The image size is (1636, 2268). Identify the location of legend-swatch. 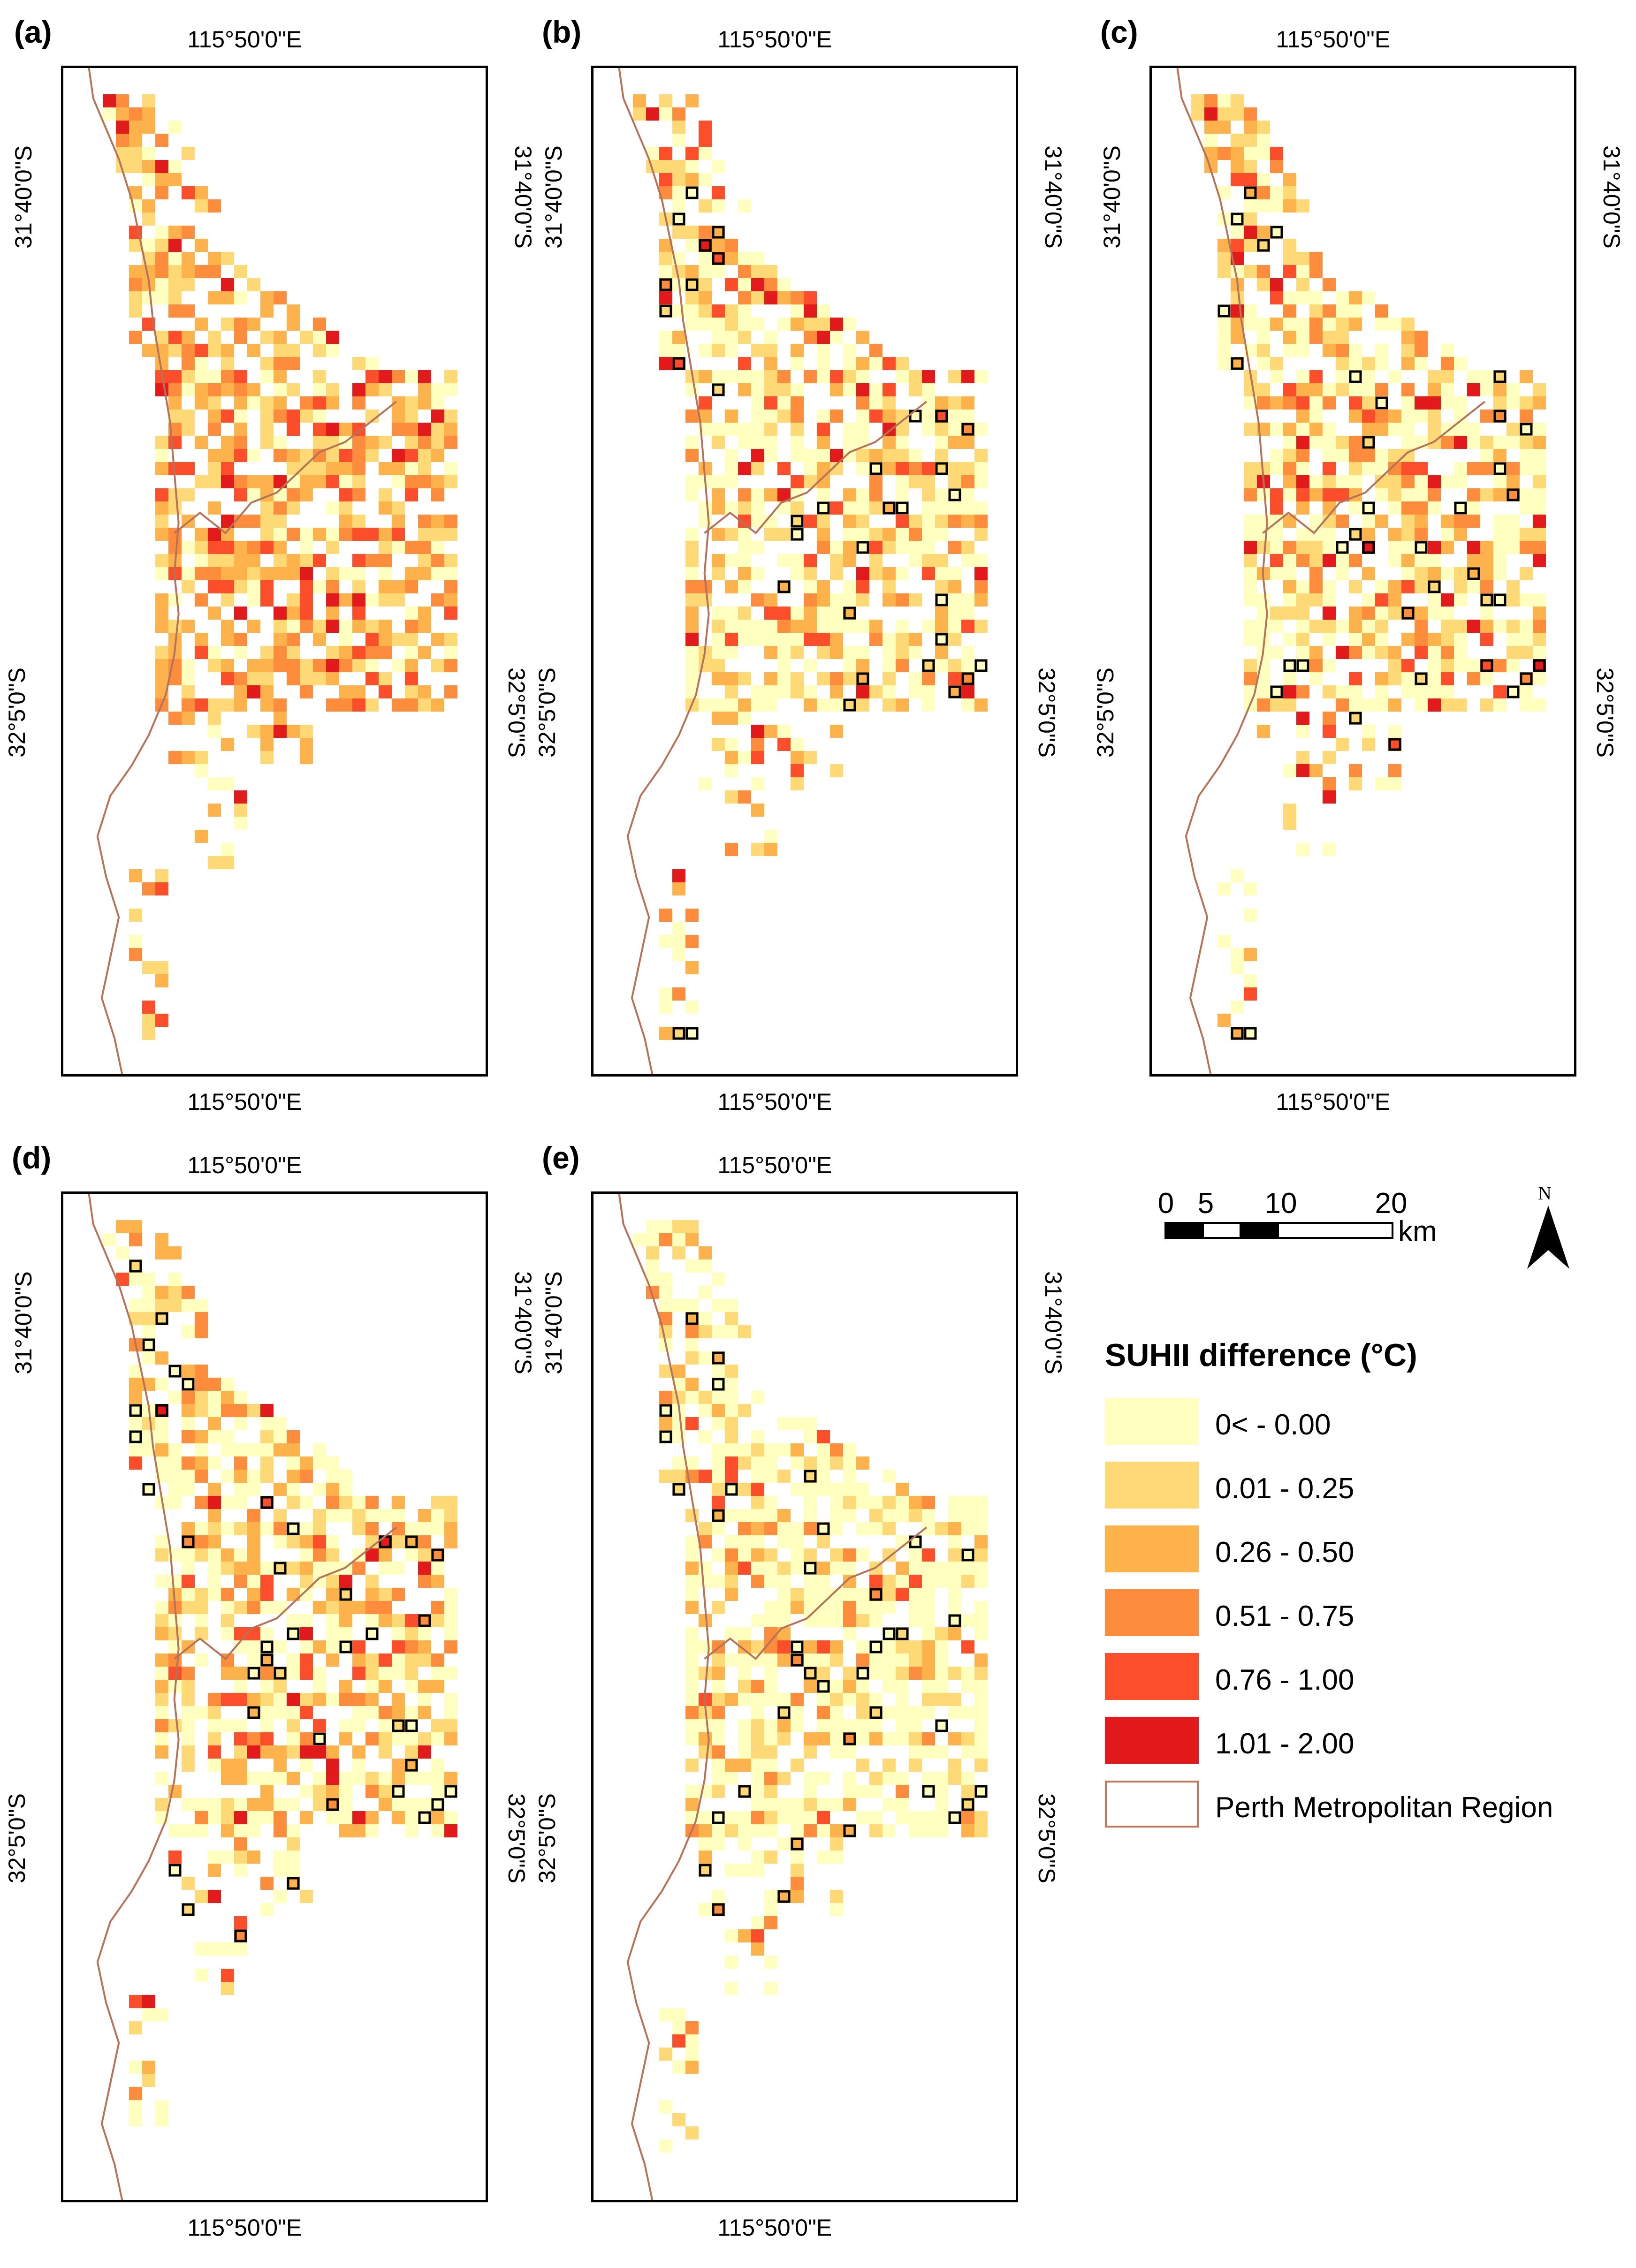
(1152, 1486).